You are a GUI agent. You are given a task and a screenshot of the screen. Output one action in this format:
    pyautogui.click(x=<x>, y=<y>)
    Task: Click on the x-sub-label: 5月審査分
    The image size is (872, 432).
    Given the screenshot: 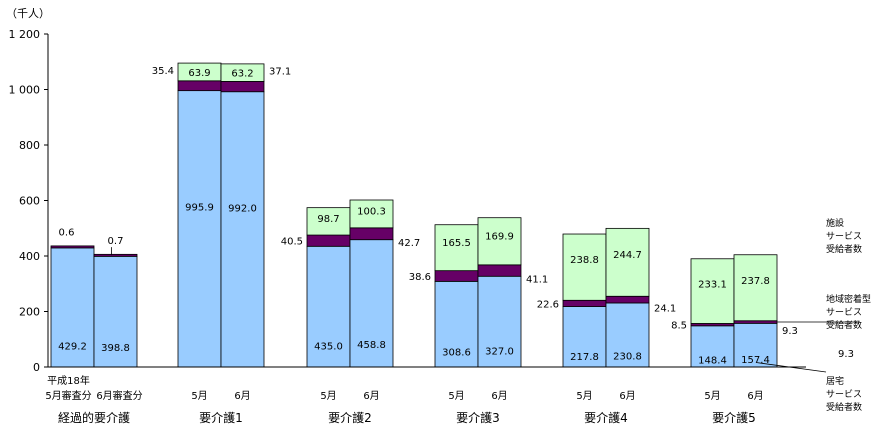 What is the action you would take?
    pyautogui.click(x=68, y=395)
    